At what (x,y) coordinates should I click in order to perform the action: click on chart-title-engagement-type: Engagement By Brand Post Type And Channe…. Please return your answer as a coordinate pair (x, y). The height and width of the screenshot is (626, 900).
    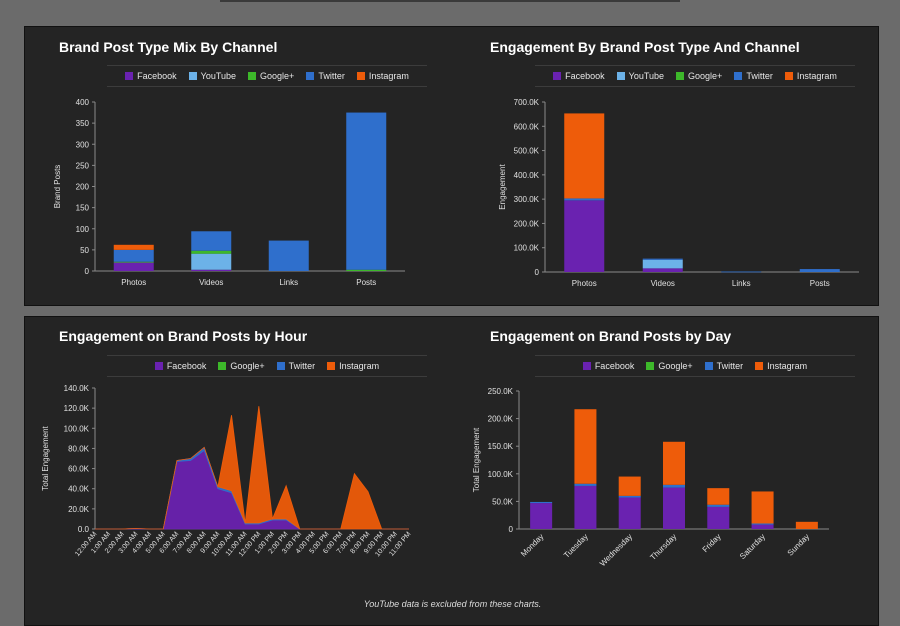
    Looking at the image, I should click on (645, 47).